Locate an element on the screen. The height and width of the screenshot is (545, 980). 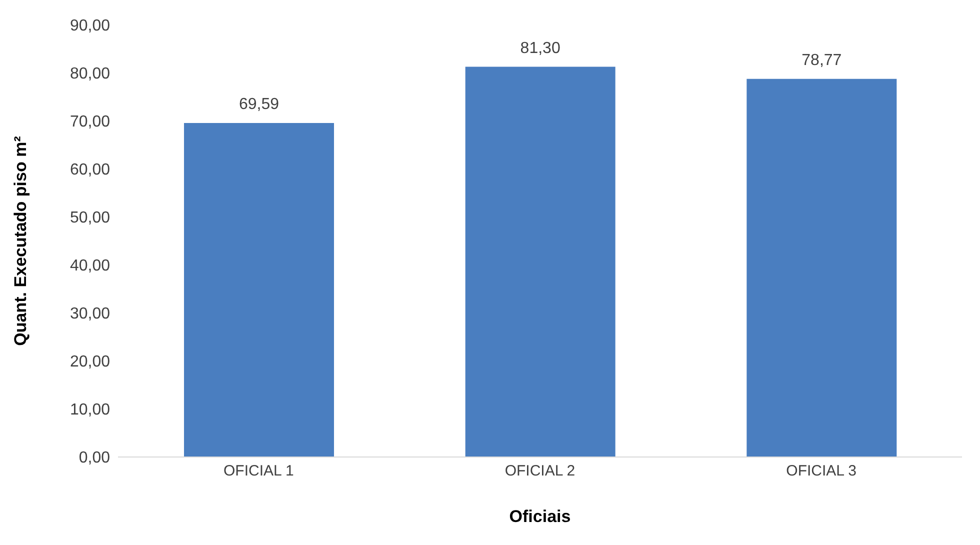
y-tick-label: 20,00 is located at coordinates (90, 362).